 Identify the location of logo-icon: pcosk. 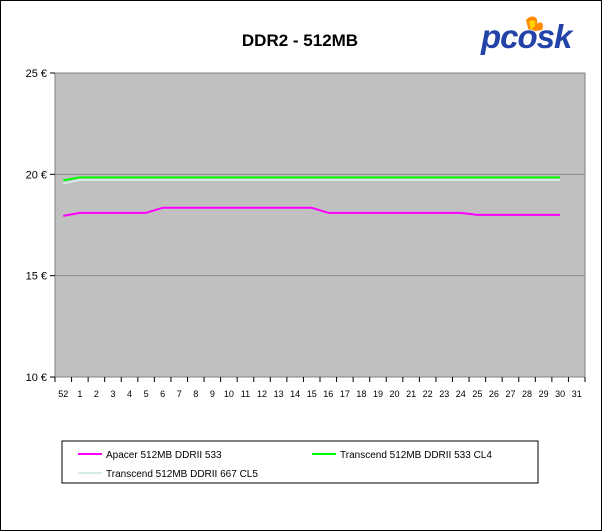
(527, 36).